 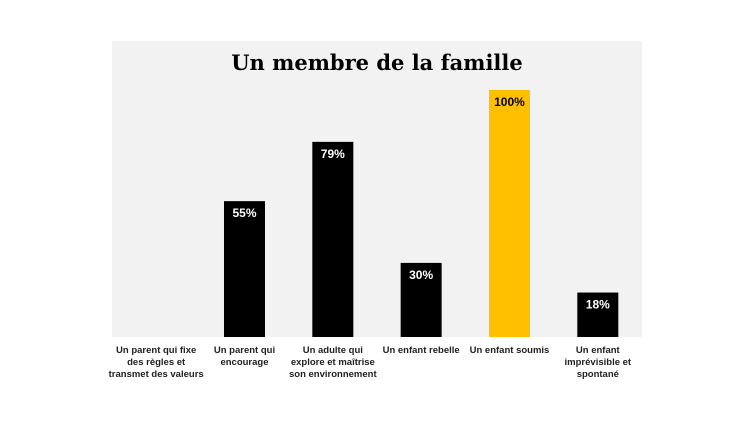 What do you see at coordinates (421, 275) in the screenshot?
I see `data-label-4: 30%` at bounding box center [421, 275].